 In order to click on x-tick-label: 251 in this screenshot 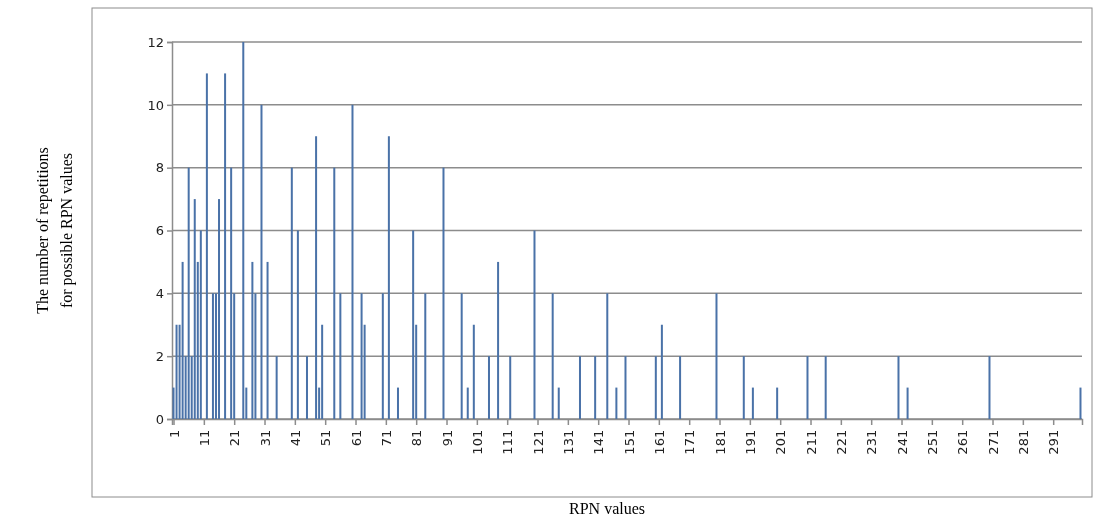, I will do `click(932, 442)`.